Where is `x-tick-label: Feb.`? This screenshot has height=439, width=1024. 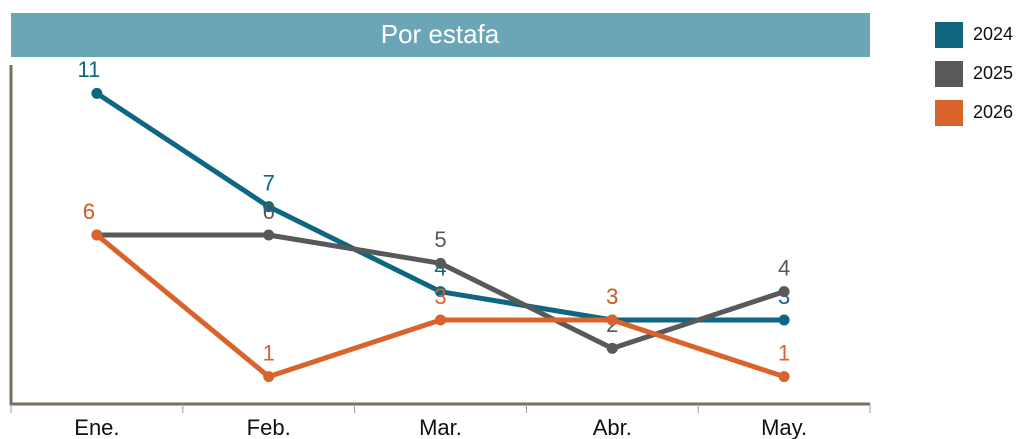
x-tick-label: Feb. is located at coordinates (269, 427).